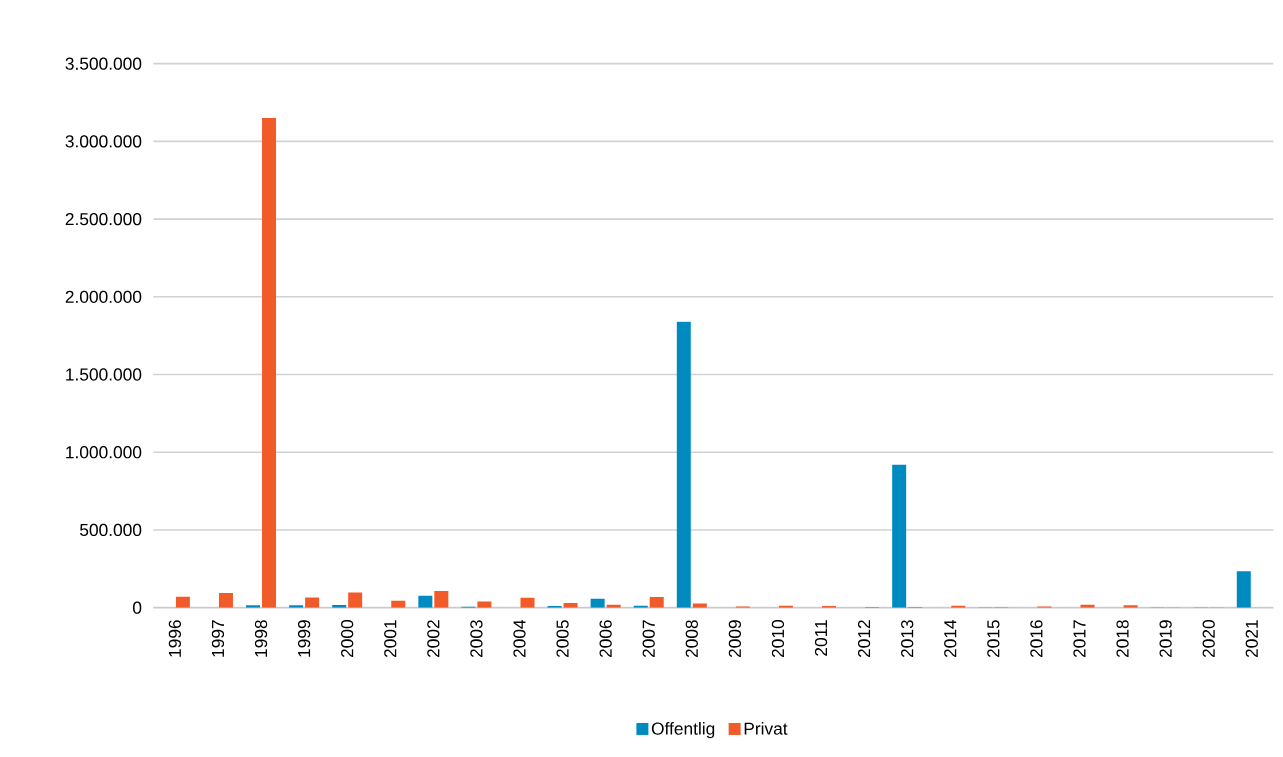 Image resolution: width=1283 pixels, height=757 pixels. What do you see at coordinates (766, 728) in the screenshot?
I see `legend-label: Privat` at bounding box center [766, 728].